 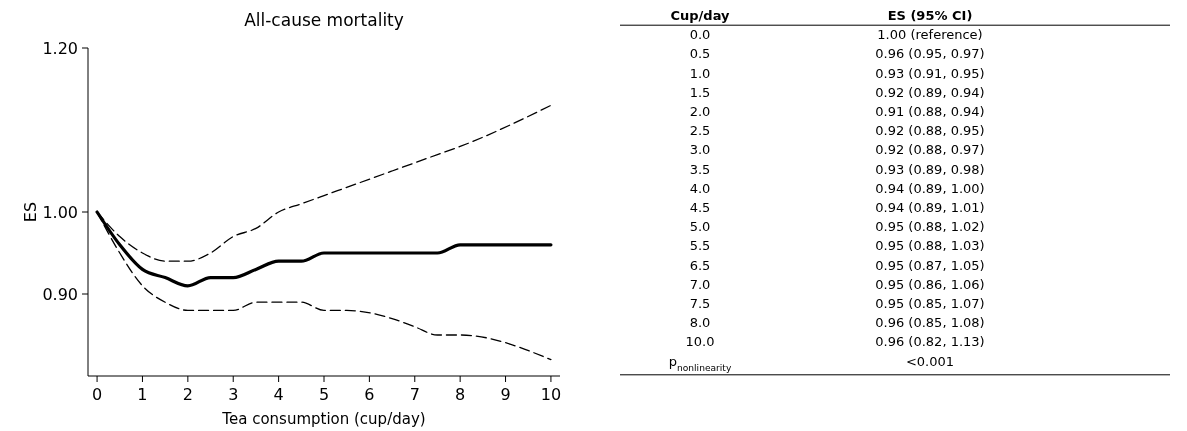 I want to click on text: 1.00 (reference), so click(x=930, y=35).